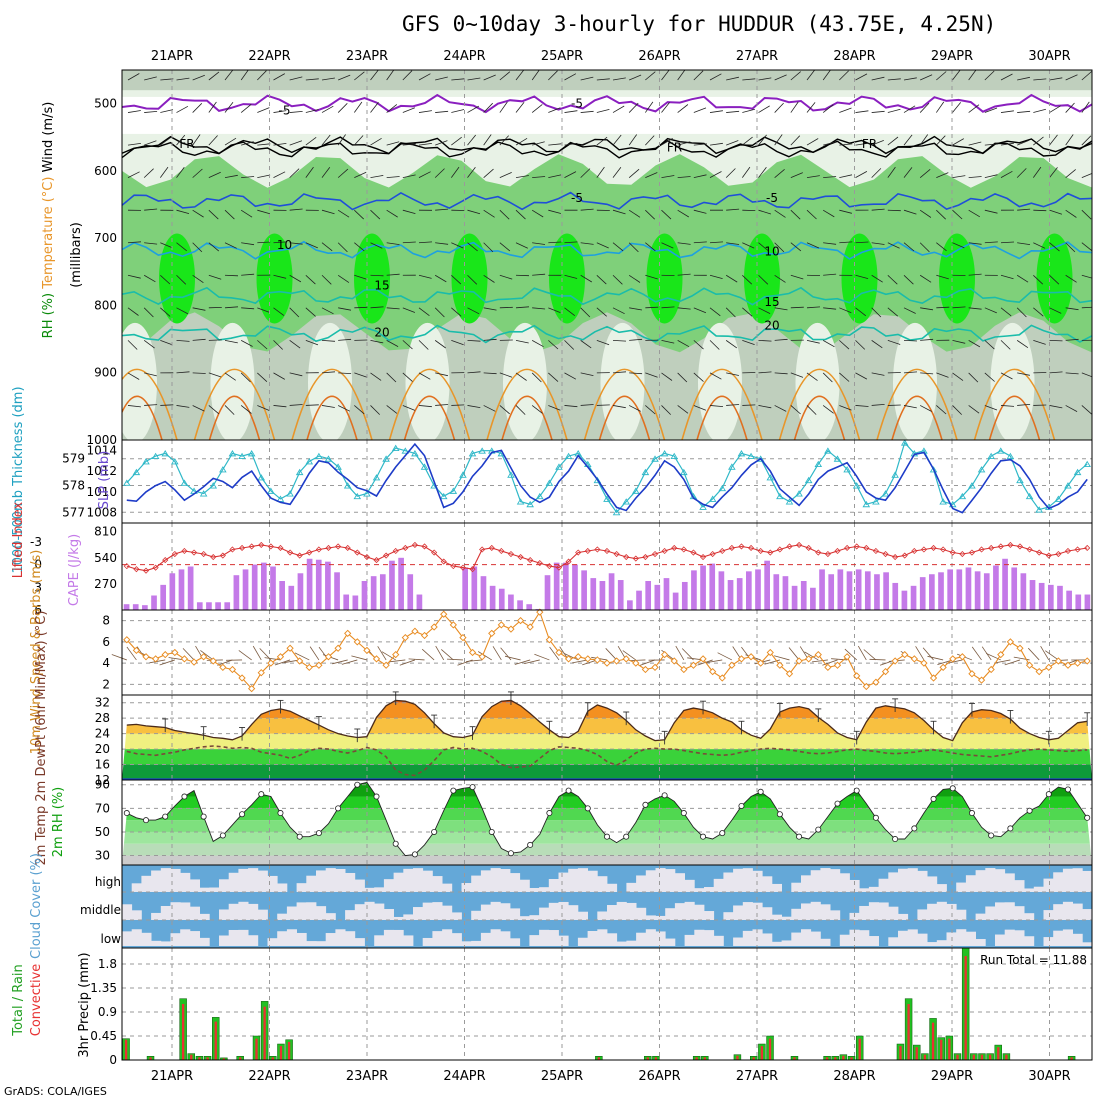 The height and width of the screenshot is (1100, 1100). What do you see at coordinates (84, 1004) in the screenshot?
I see `precip-axis-title: 3hr Precip (mm)` at bounding box center [84, 1004].